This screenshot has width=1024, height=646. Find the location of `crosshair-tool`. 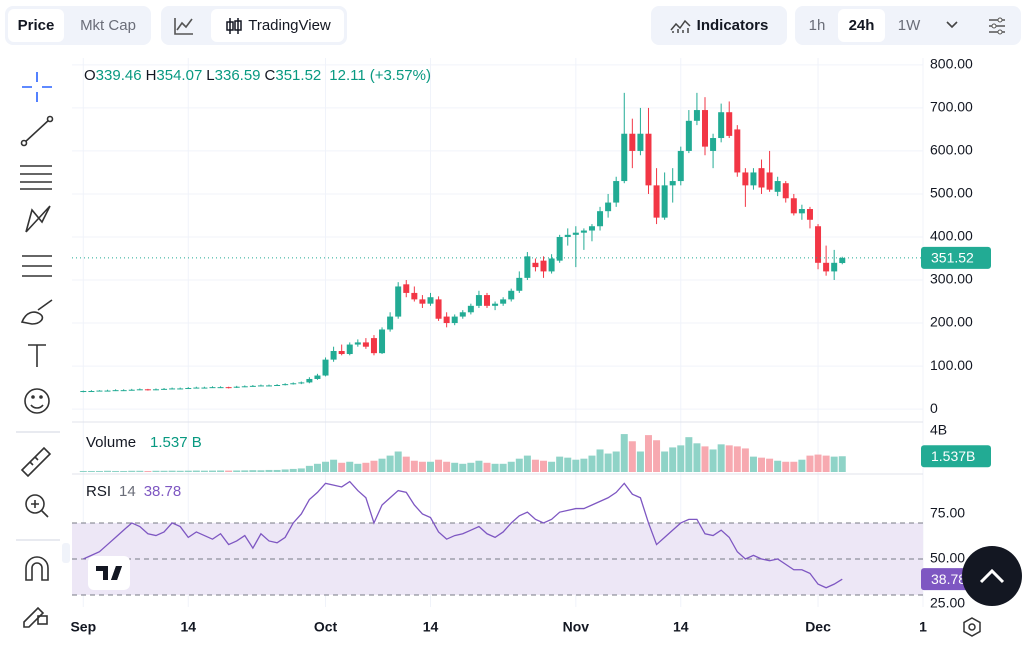

crosshair-tool is located at coordinates (37, 87).